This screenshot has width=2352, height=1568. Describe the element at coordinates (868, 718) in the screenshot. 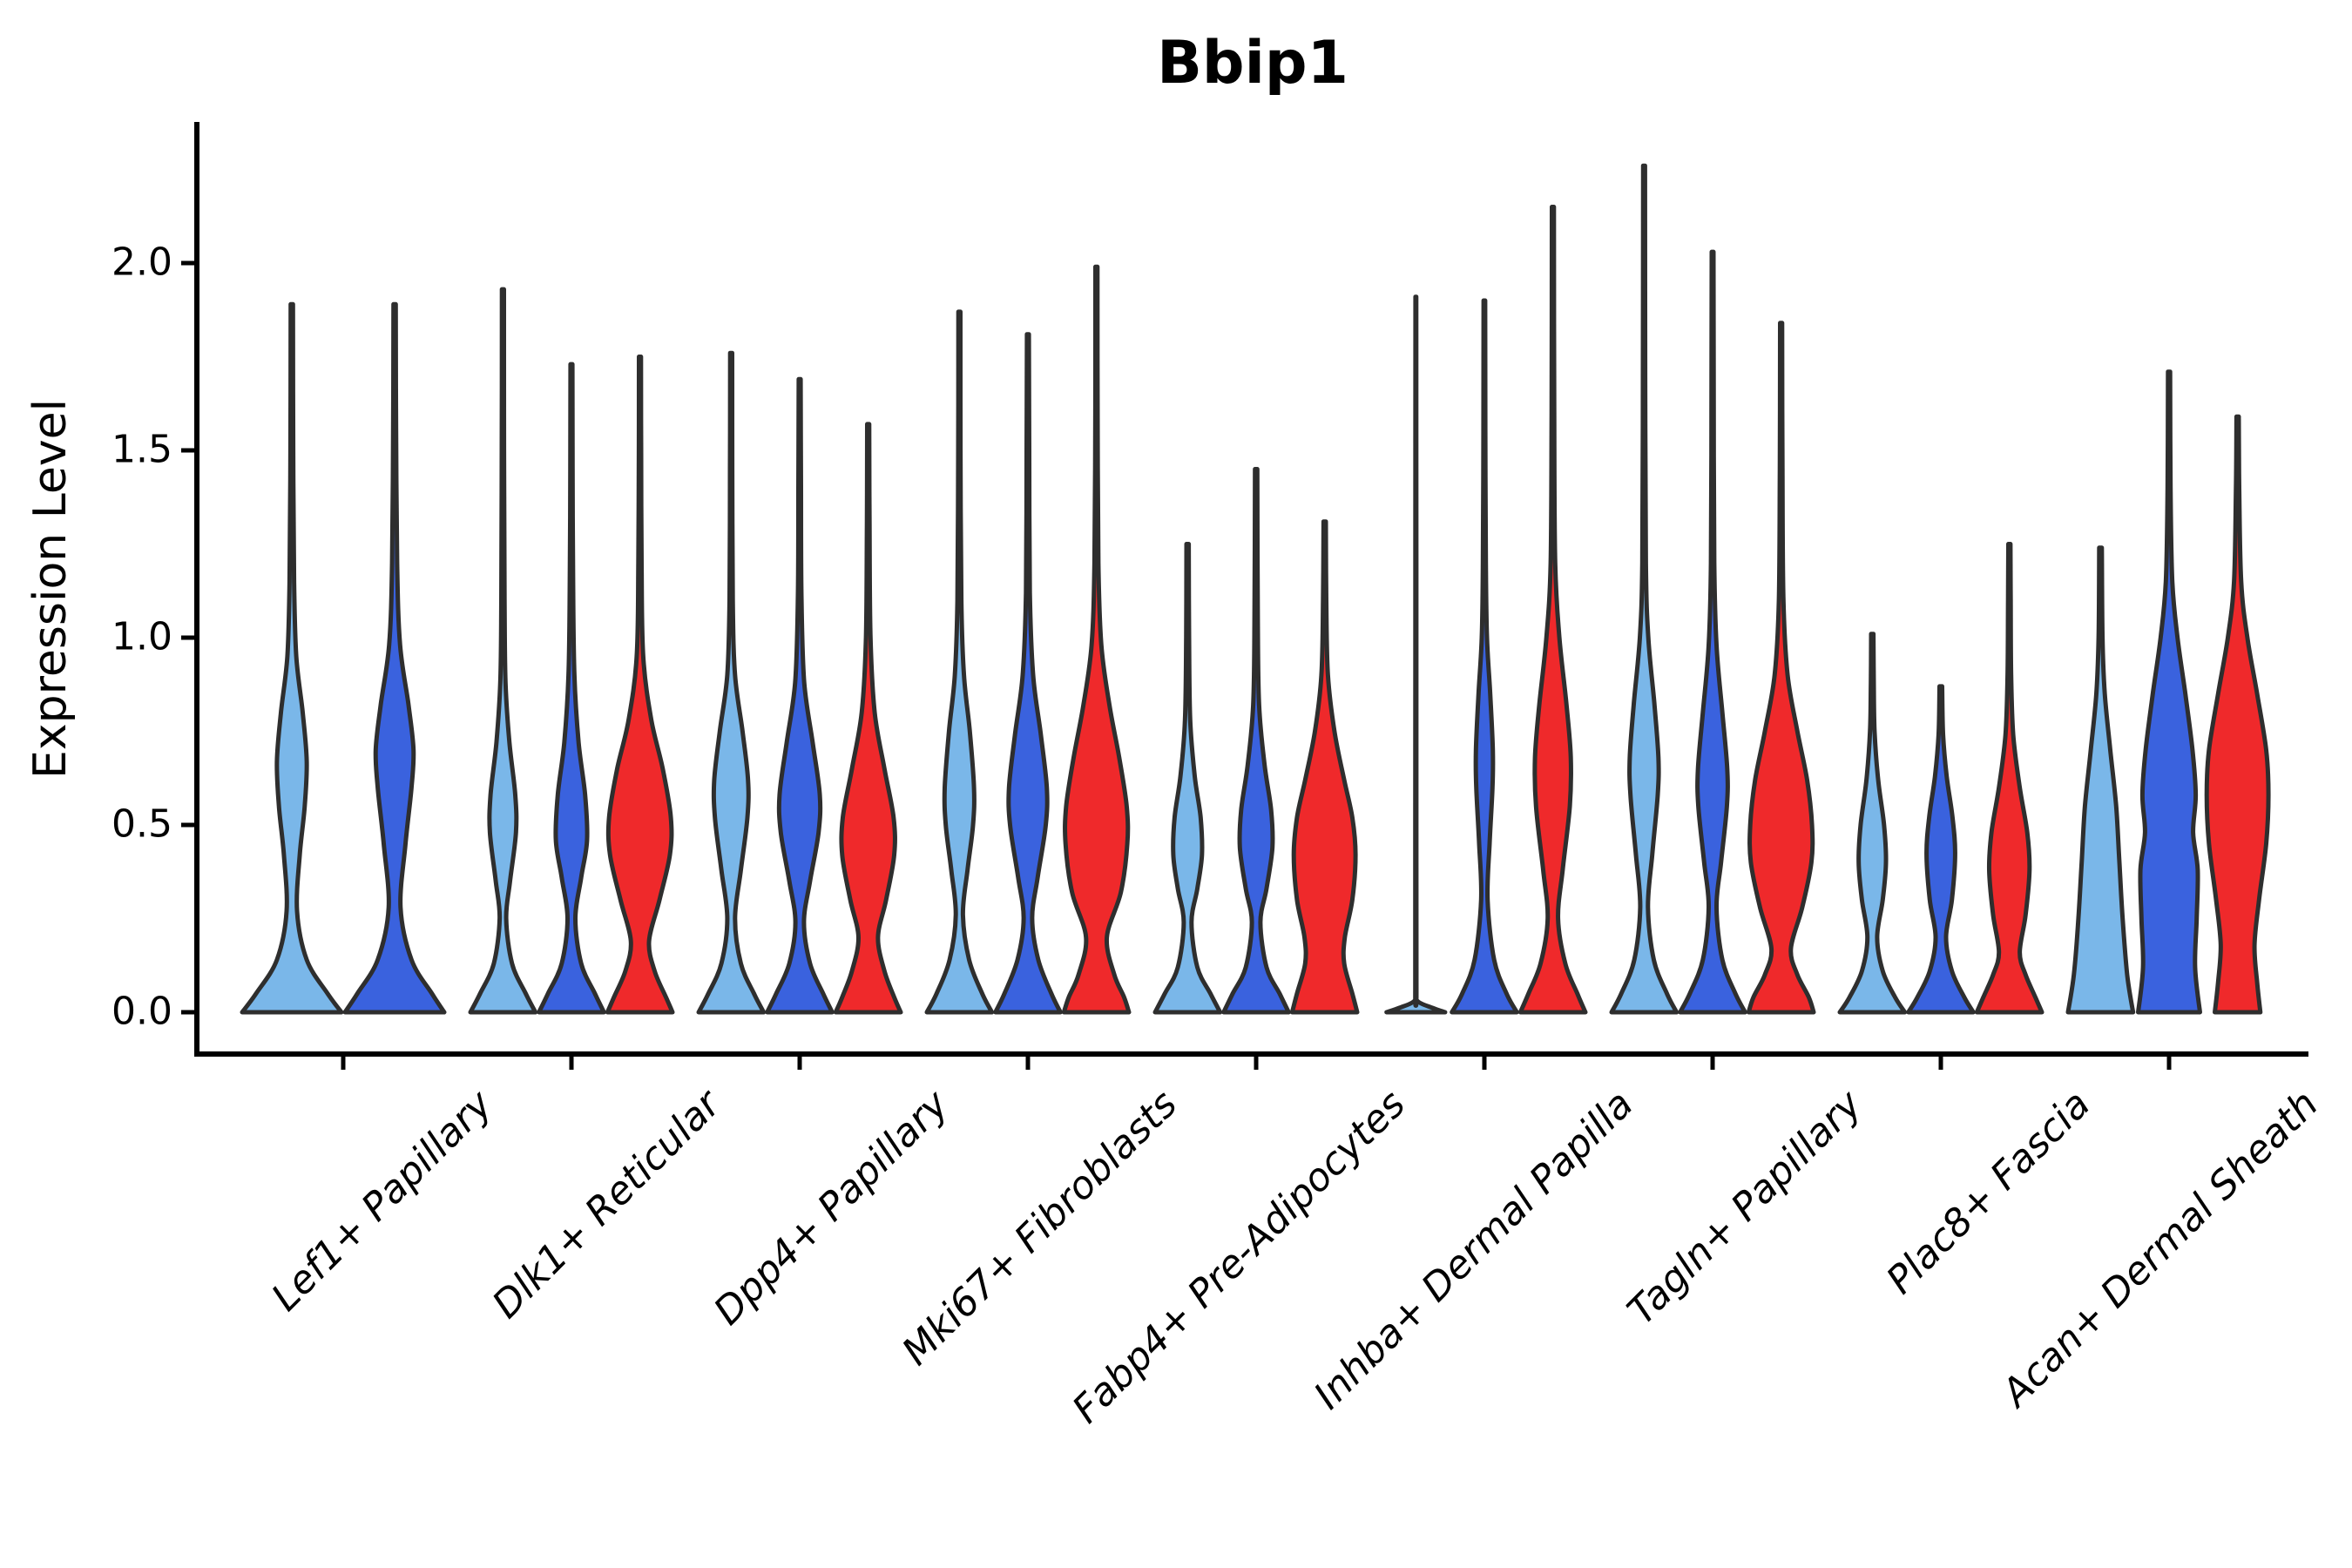

I see `violin-dpp4-papillary-red` at that location.